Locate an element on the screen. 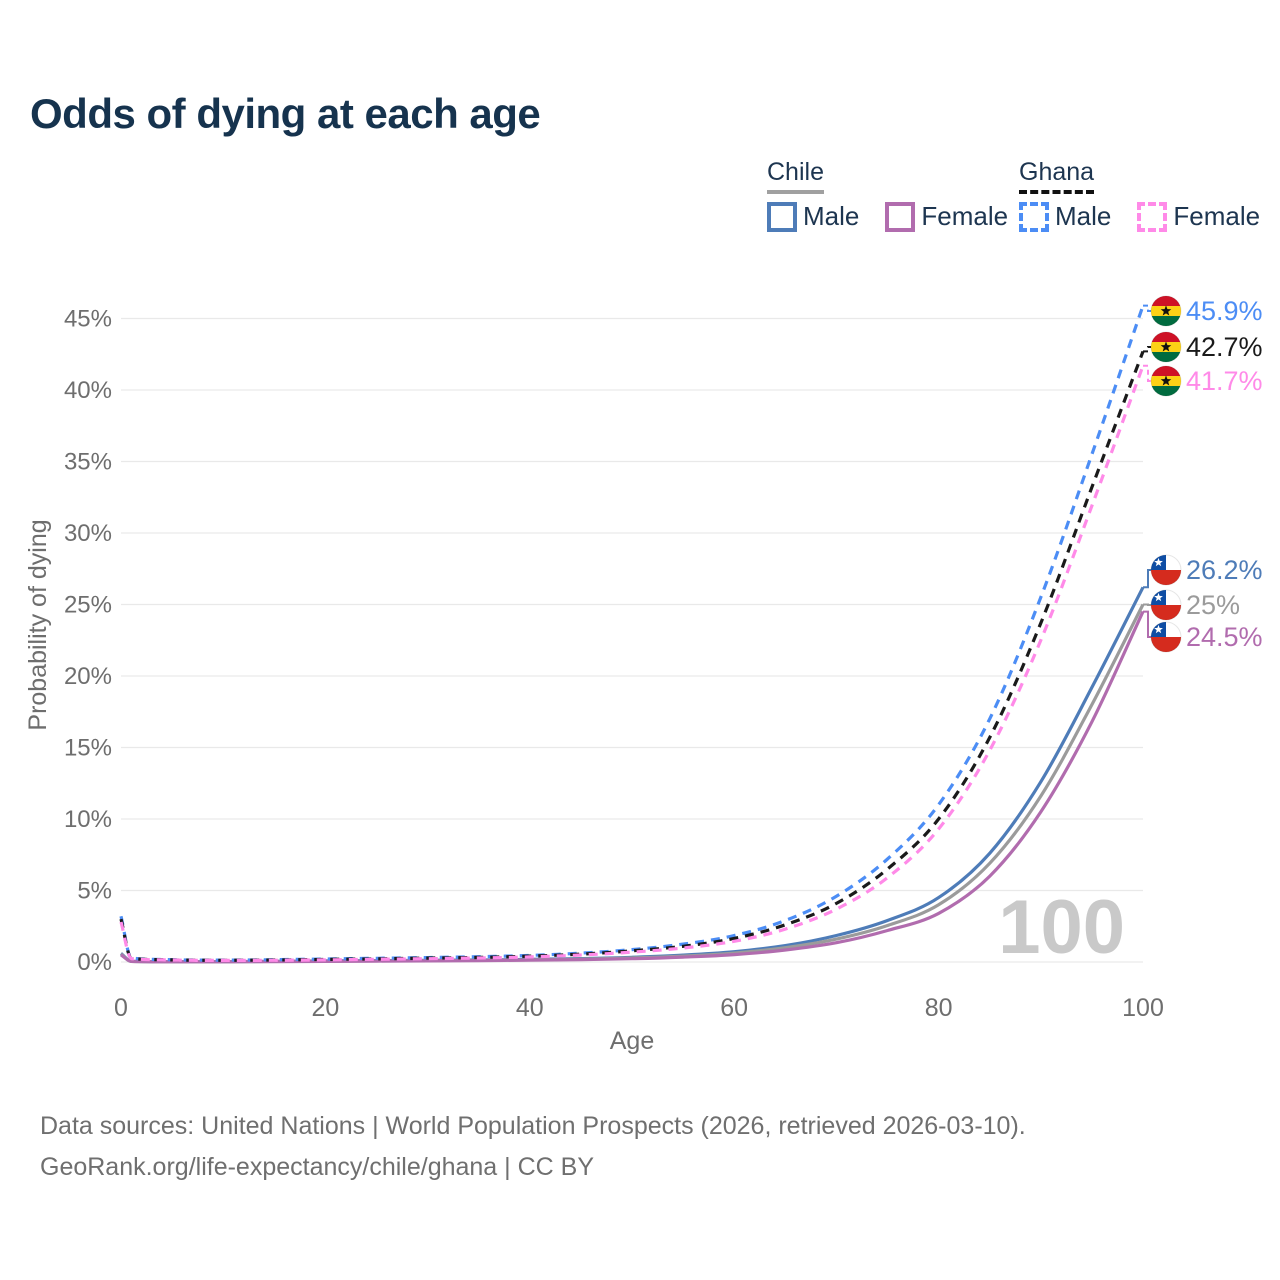 The height and width of the screenshot is (1280, 1280). legend-label-ghana-female: Female is located at coordinates (1217, 216).